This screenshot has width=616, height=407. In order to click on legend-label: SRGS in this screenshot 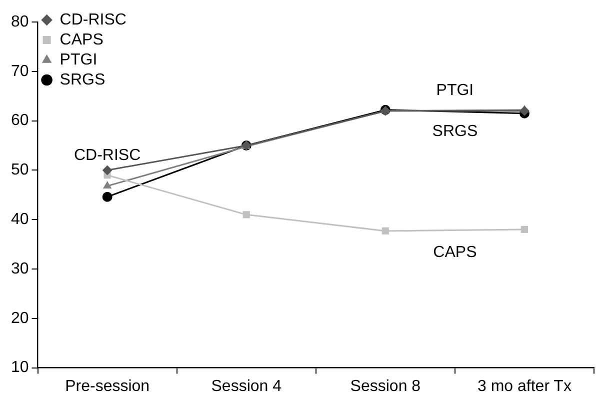, I will do `click(83, 79)`.